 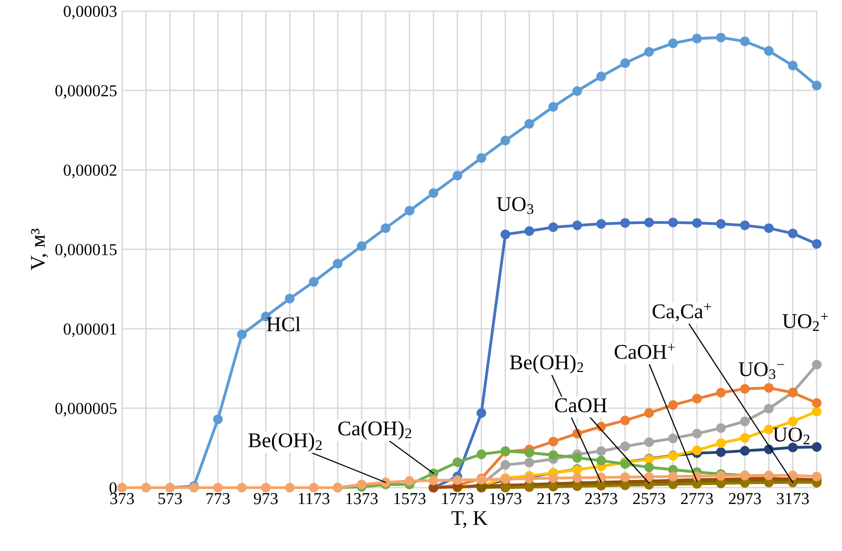 I want to click on x-tick-label: 1173, so click(x=314, y=498).